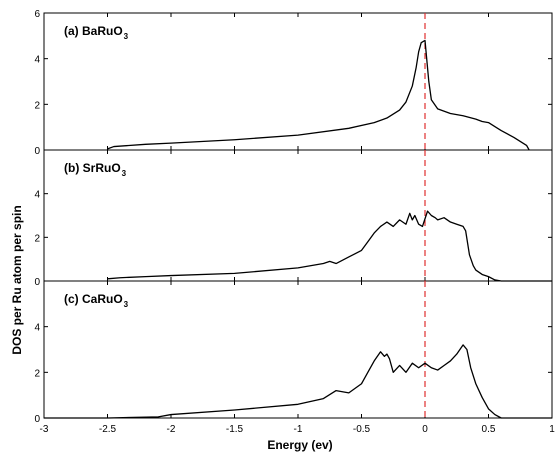  I want to click on panel-label: (c) CaRuO, so click(93, 299).